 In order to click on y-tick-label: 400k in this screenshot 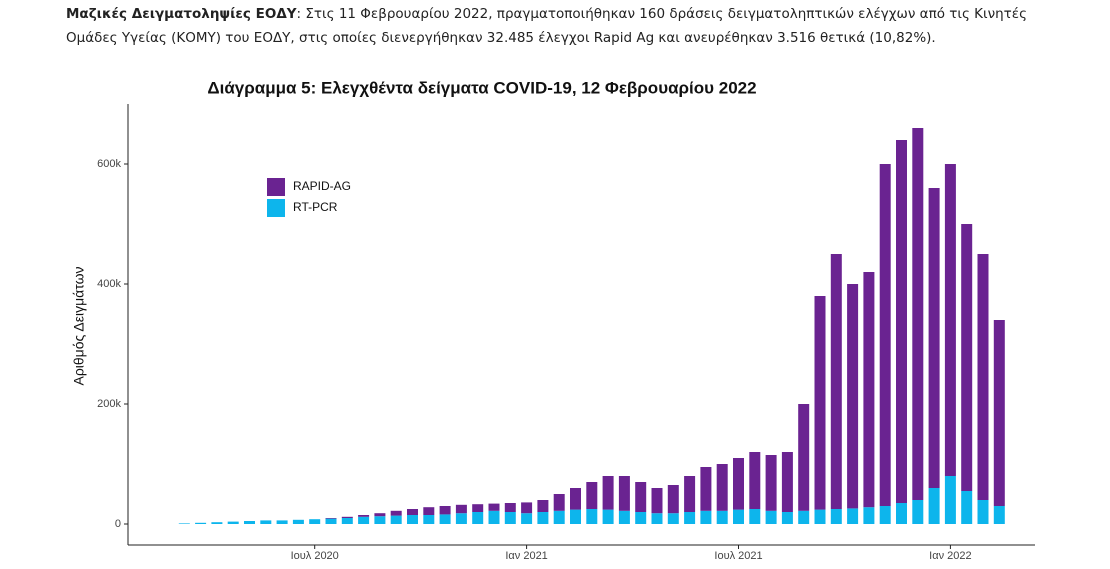, I will do `click(109, 284)`.